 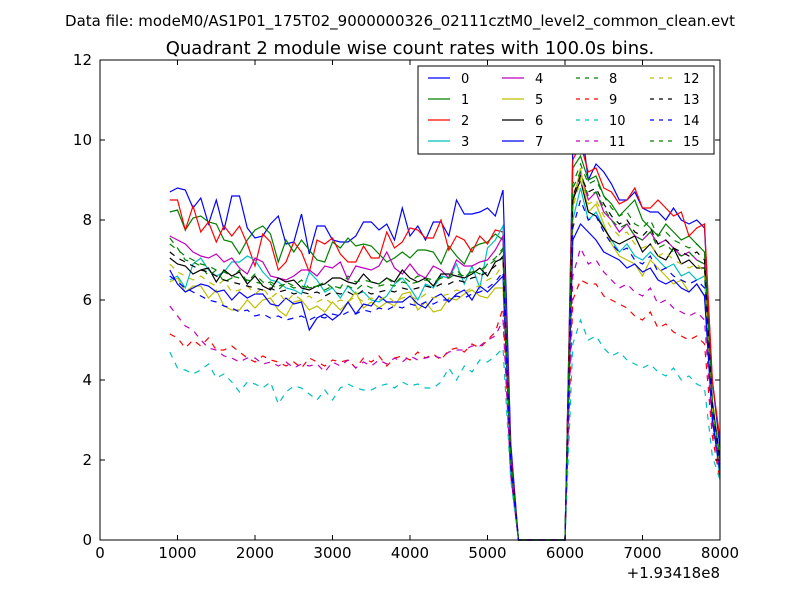 I want to click on x-tick-label: 4000, so click(x=410, y=553).